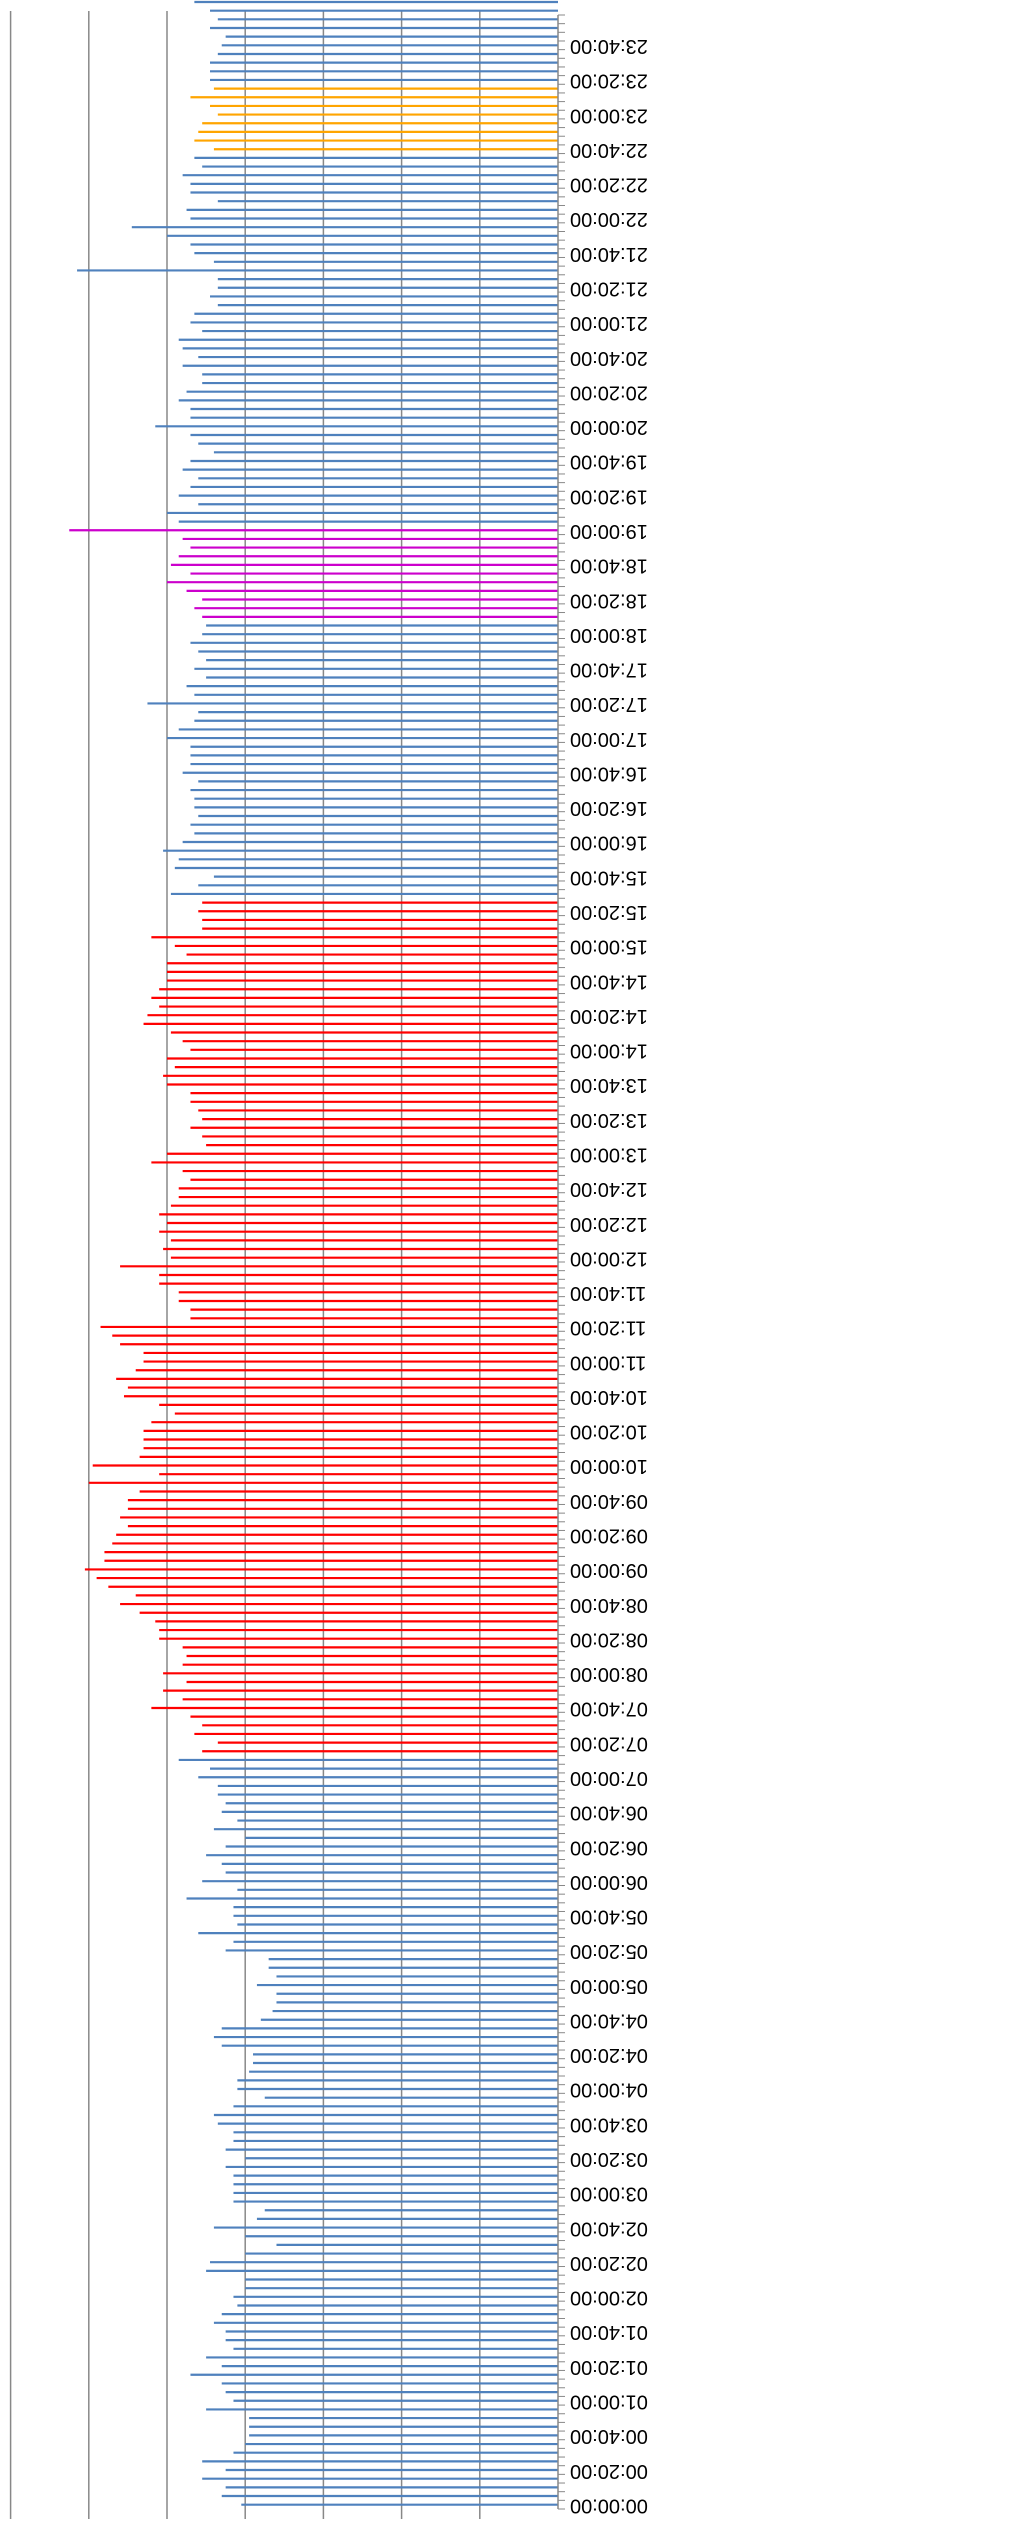  I want to click on category-label-14:40:00: 14:40:00, so click(609, 981).